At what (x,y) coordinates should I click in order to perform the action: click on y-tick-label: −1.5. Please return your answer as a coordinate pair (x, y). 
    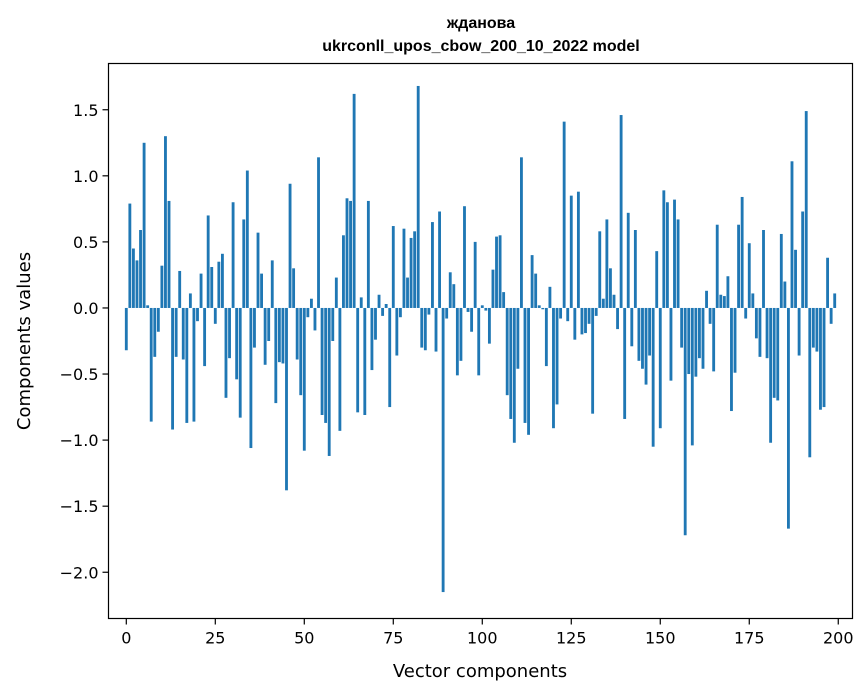
    Looking at the image, I should click on (79, 506).